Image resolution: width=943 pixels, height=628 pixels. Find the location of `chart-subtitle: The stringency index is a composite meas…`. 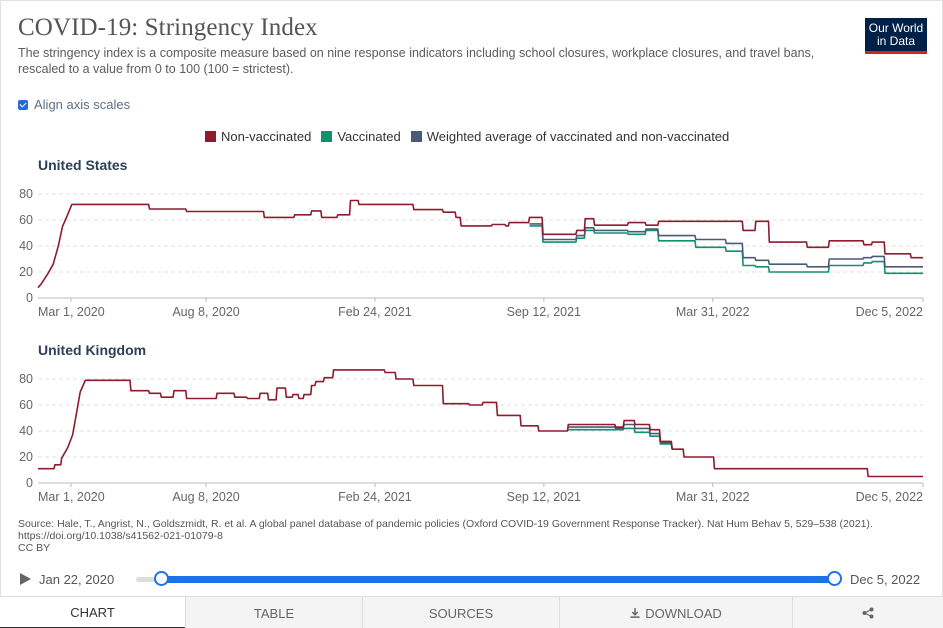

chart-subtitle: The stringency index is a composite meas… is located at coordinates (416, 61).